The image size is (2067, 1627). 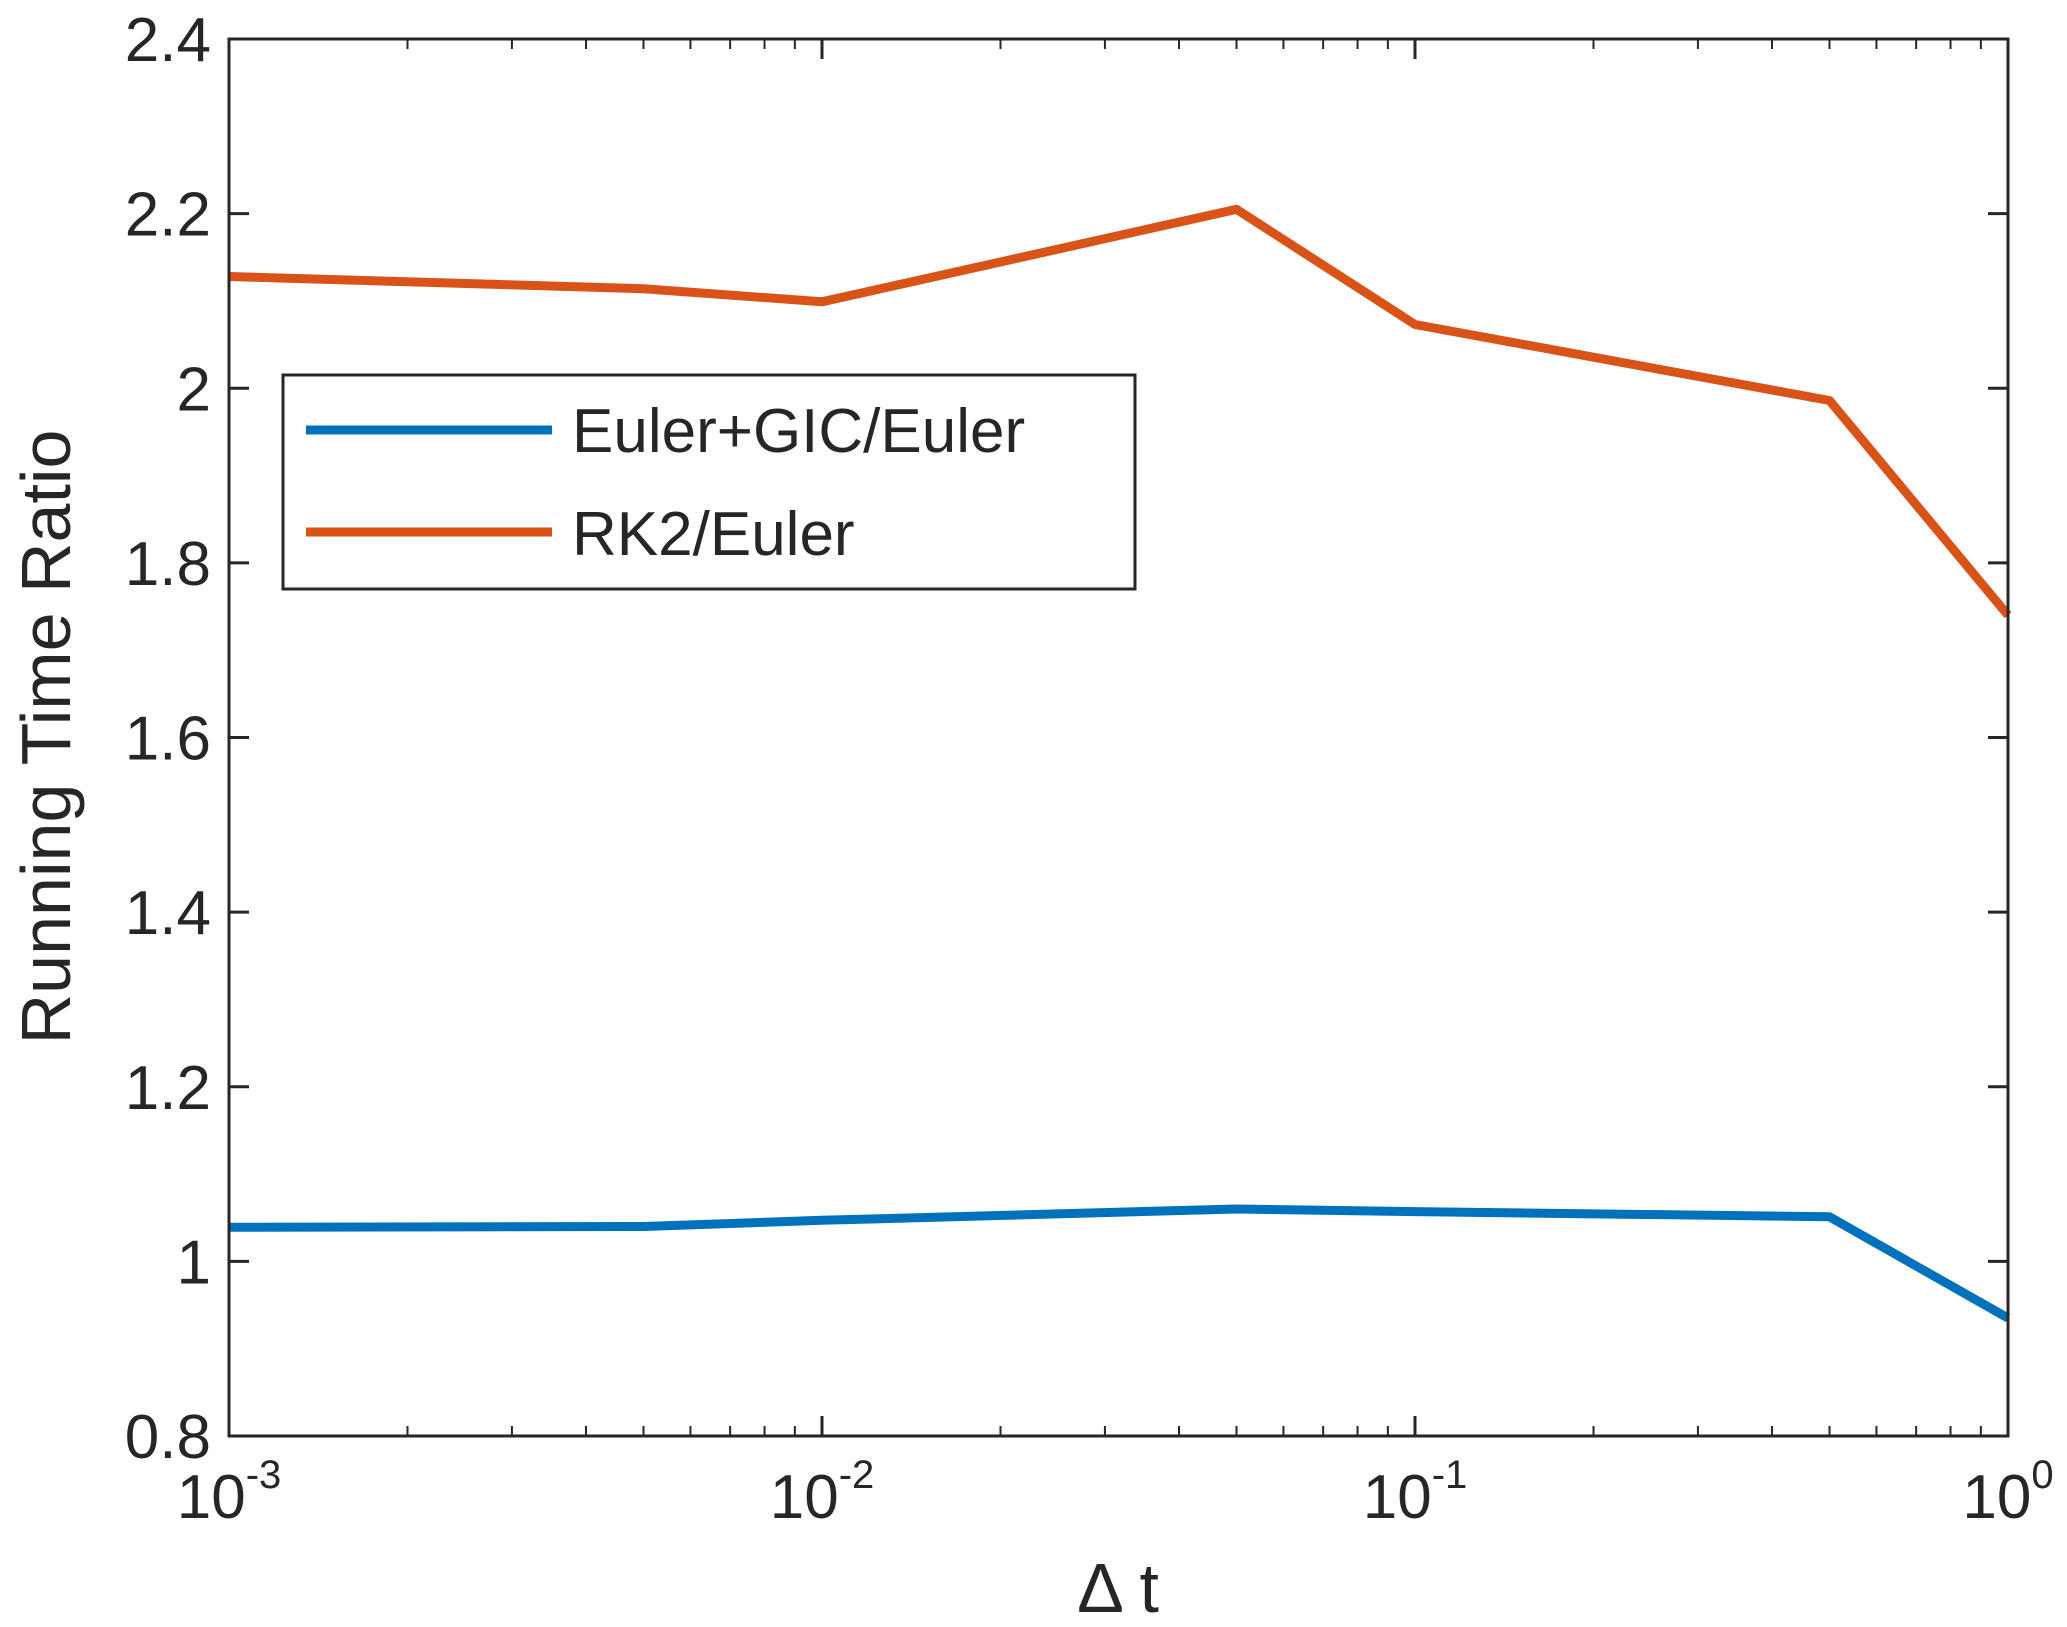 What do you see at coordinates (1118, 1588) in the screenshot?
I see `x-axis-title: Δ t` at bounding box center [1118, 1588].